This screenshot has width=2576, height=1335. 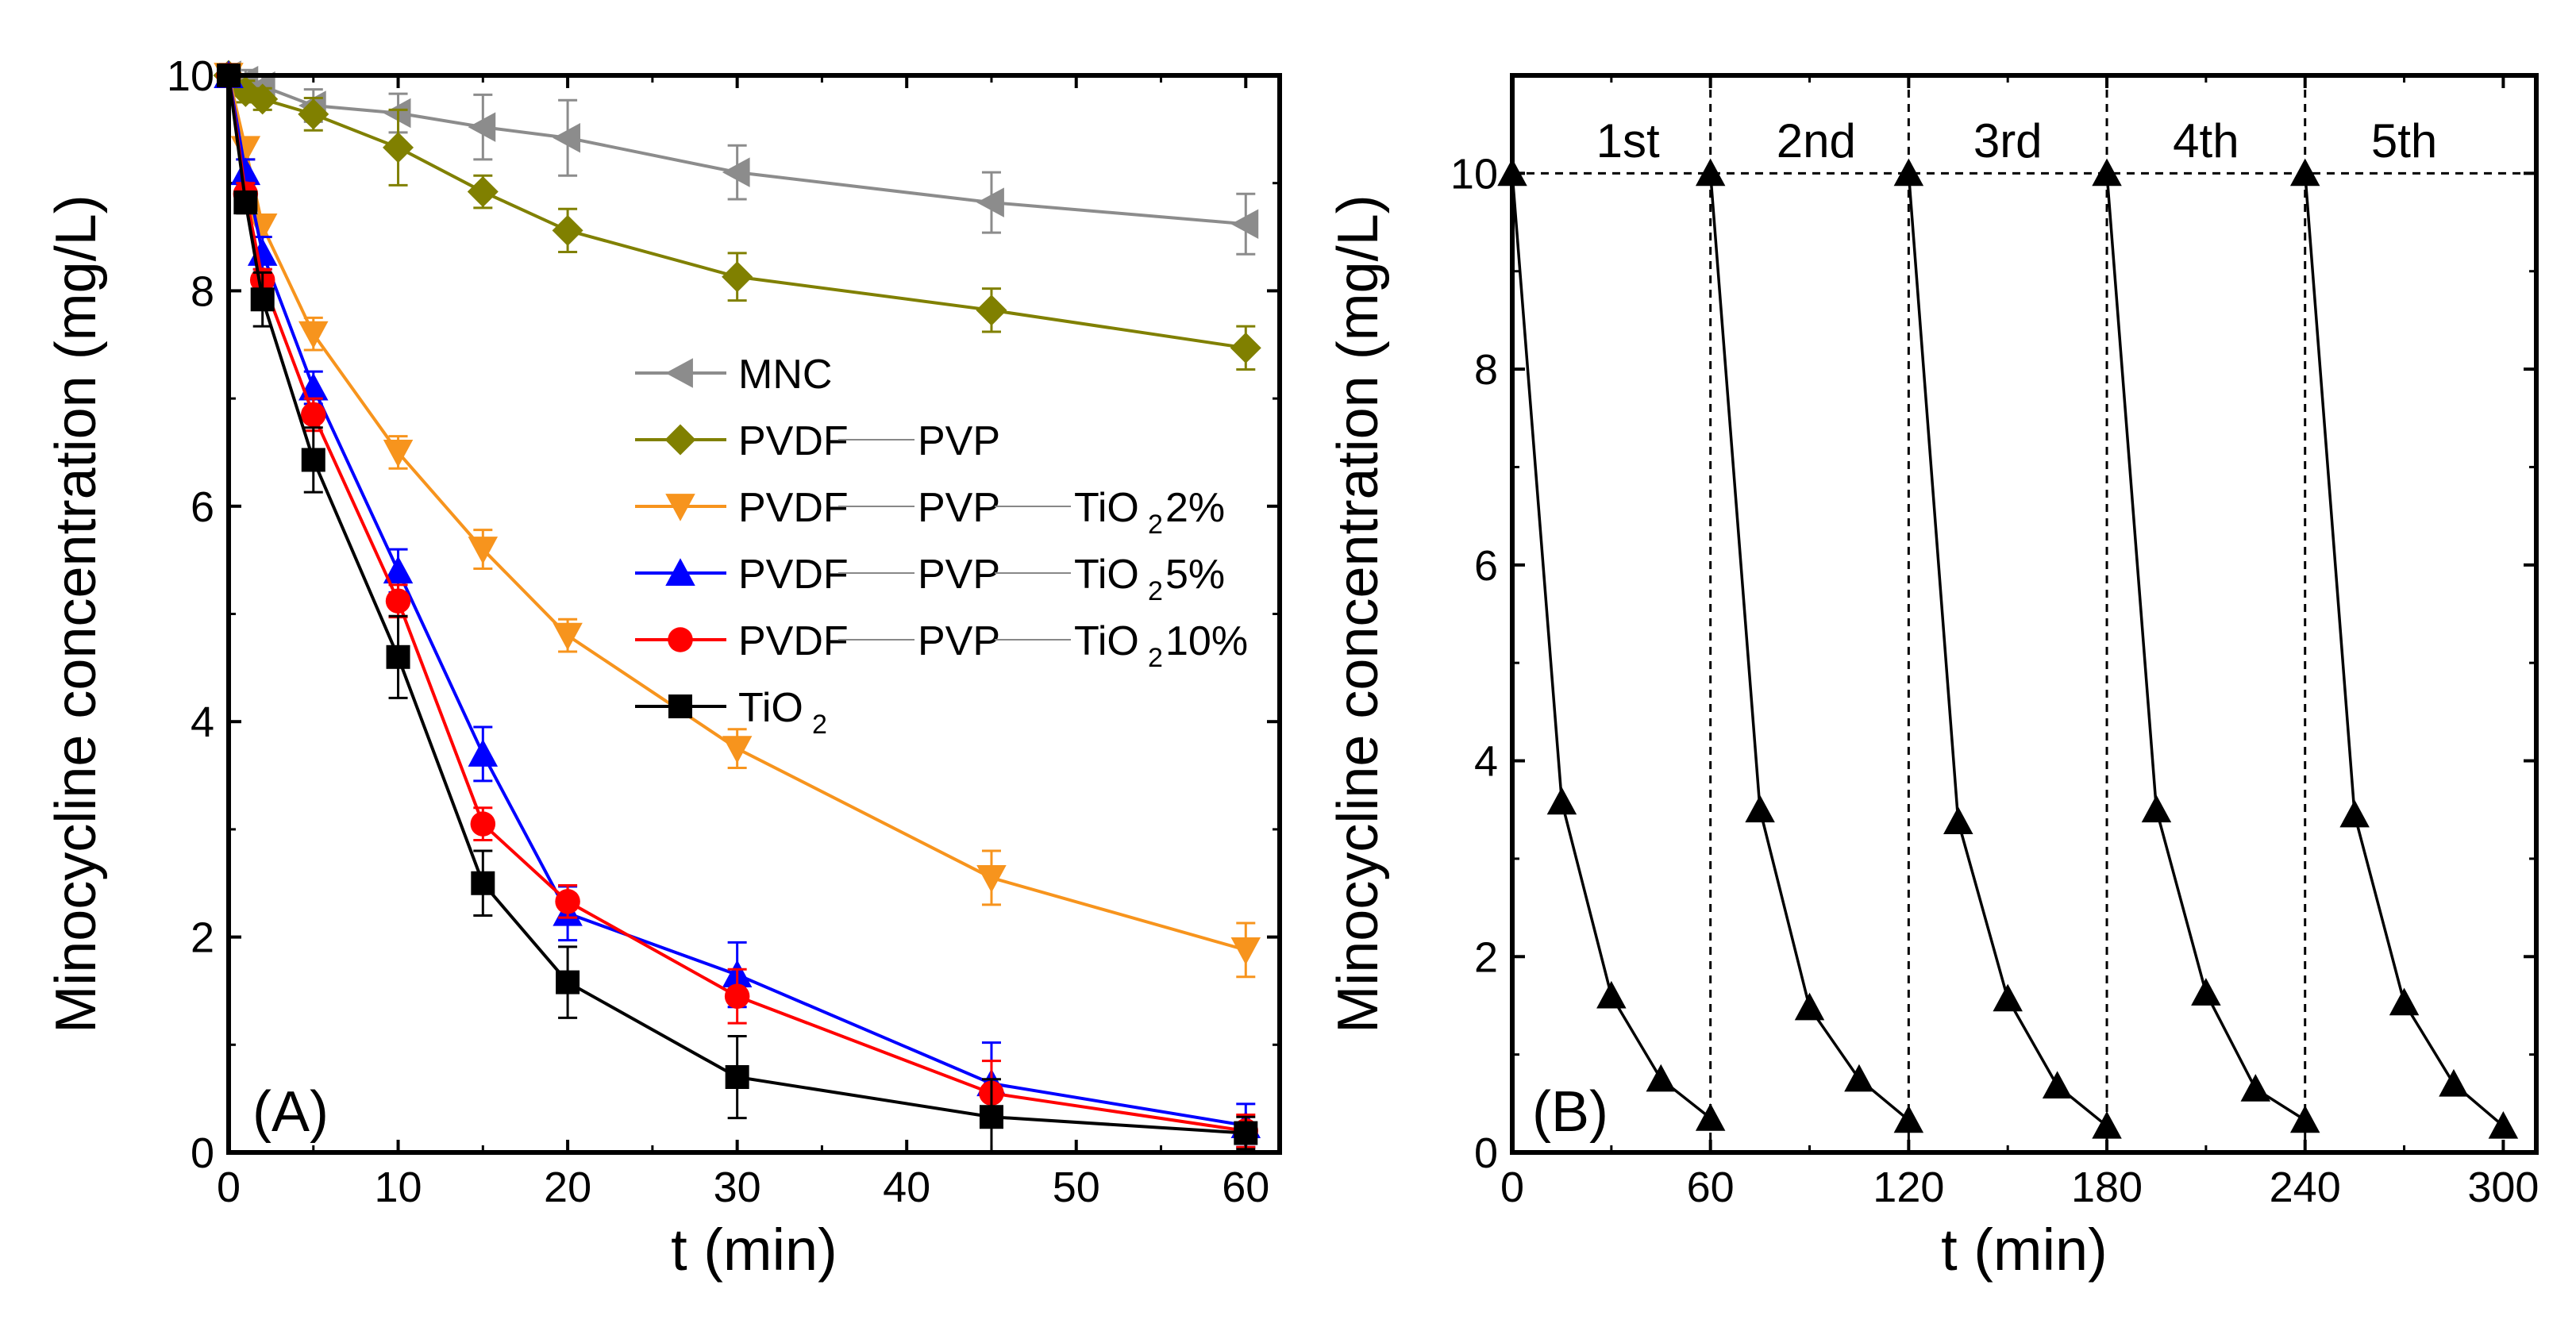 What do you see at coordinates (1628, 141) in the screenshot?
I see `cycle-label: 1st` at bounding box center [1628, 141].